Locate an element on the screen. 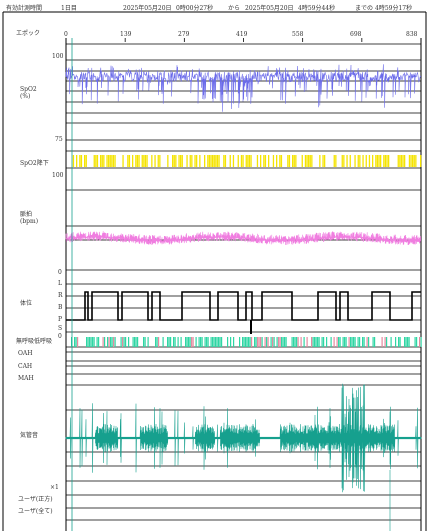 This screenshot has height=531, width=436. posture-level: P is located at coordinates (60, 319).